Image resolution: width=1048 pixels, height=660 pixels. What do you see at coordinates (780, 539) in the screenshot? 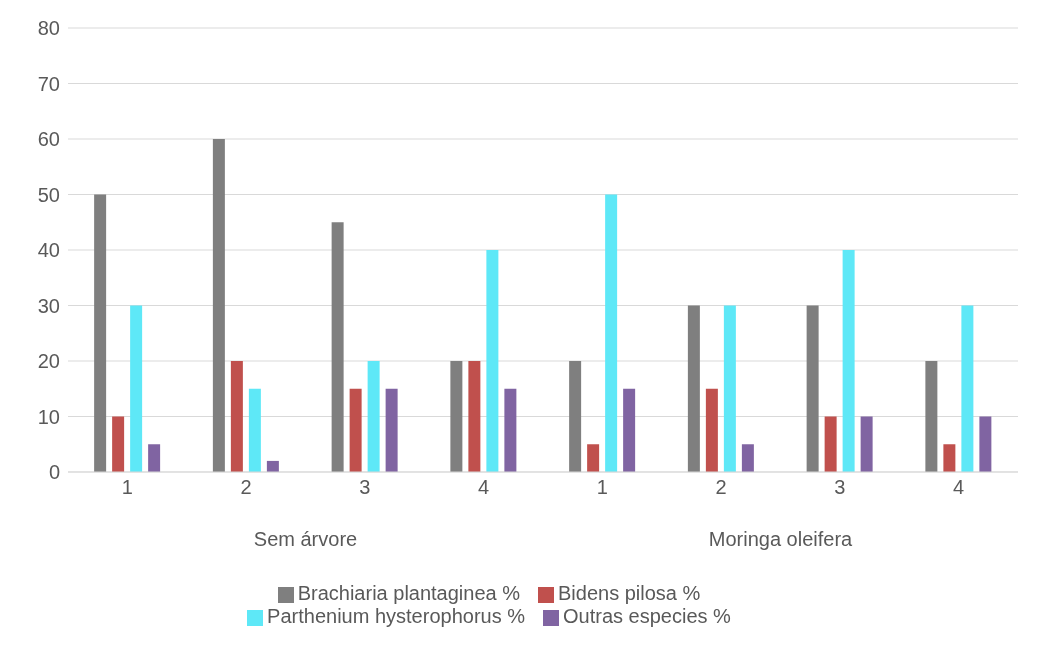
I see `text: Moringa oleifera` at bounding box center [780, 539].